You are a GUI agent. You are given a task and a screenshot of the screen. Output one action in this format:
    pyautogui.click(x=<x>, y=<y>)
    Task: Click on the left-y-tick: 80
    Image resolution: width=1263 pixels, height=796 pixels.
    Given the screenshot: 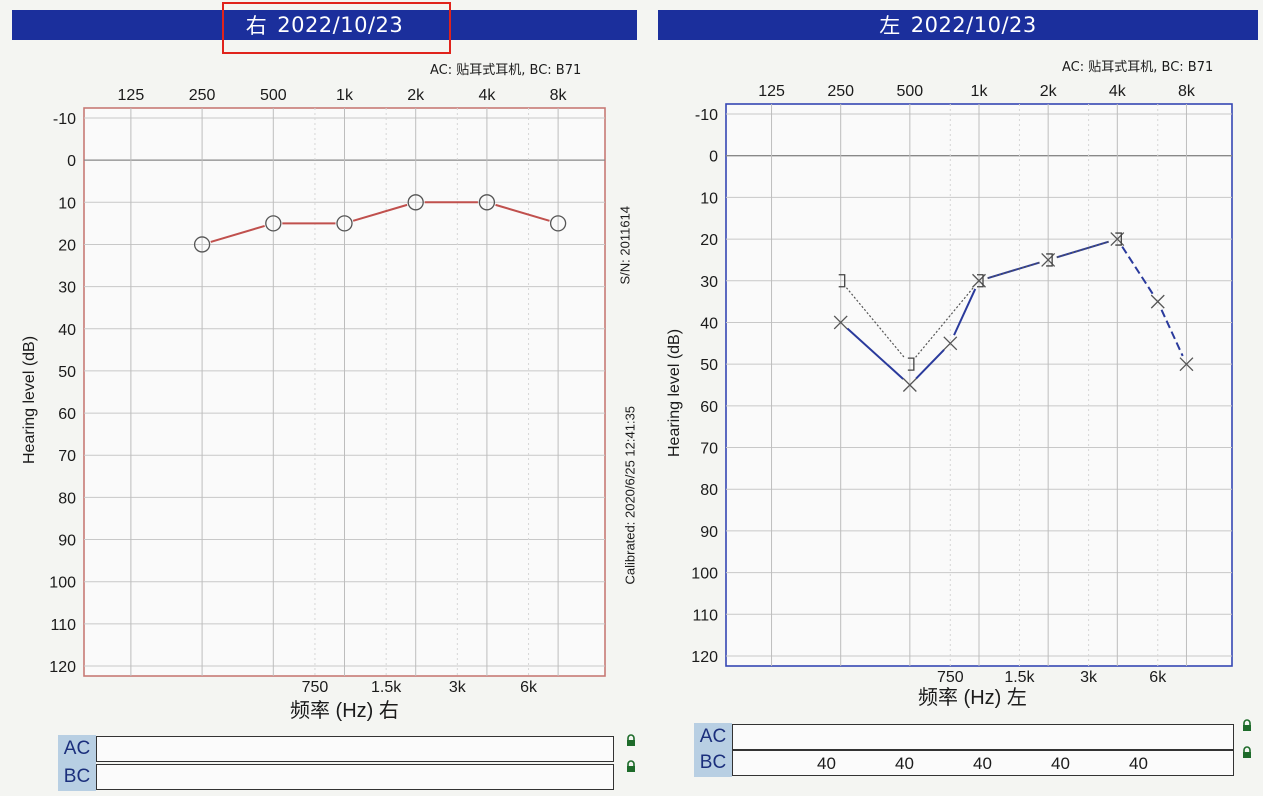 What is the action you would take?
    pyautogui.click(x=709, y=490)
    